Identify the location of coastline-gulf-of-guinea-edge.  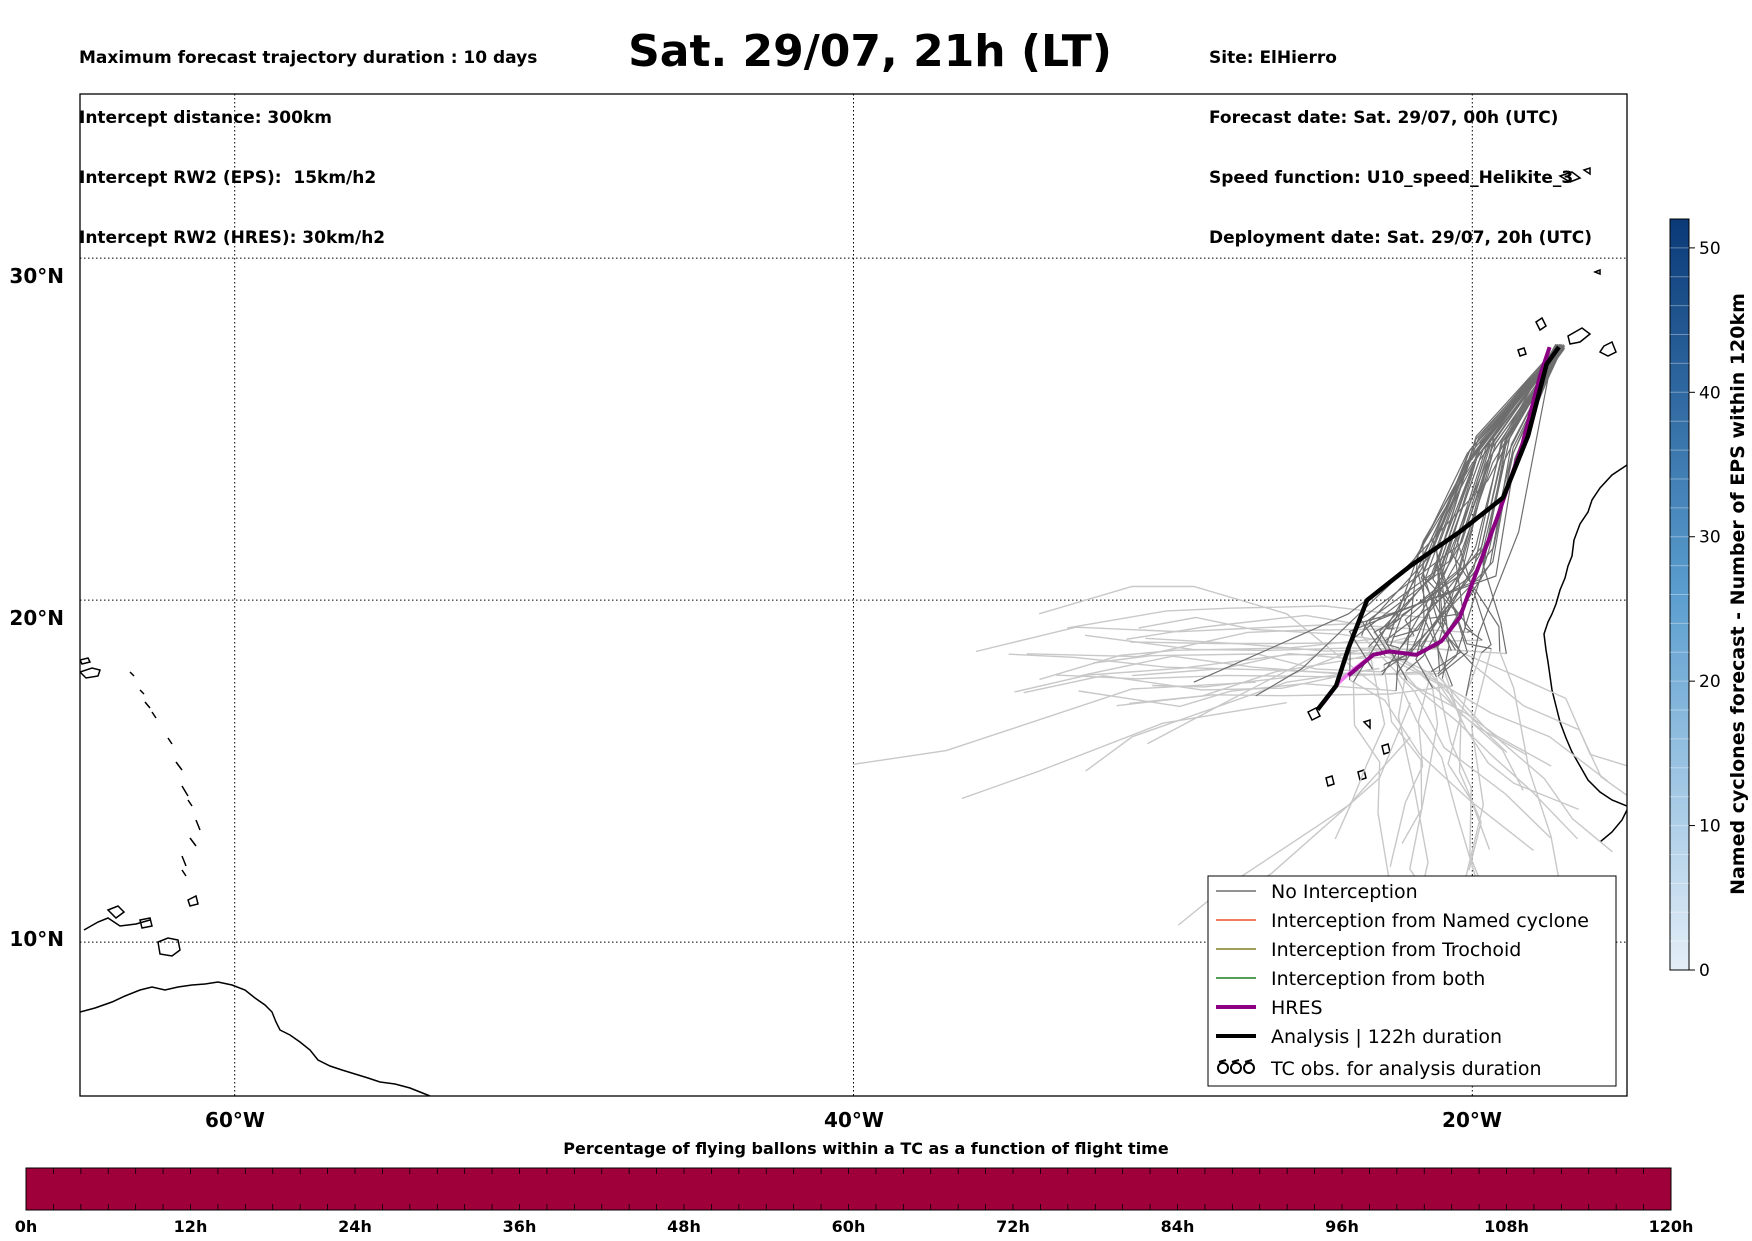
(1613, 826).